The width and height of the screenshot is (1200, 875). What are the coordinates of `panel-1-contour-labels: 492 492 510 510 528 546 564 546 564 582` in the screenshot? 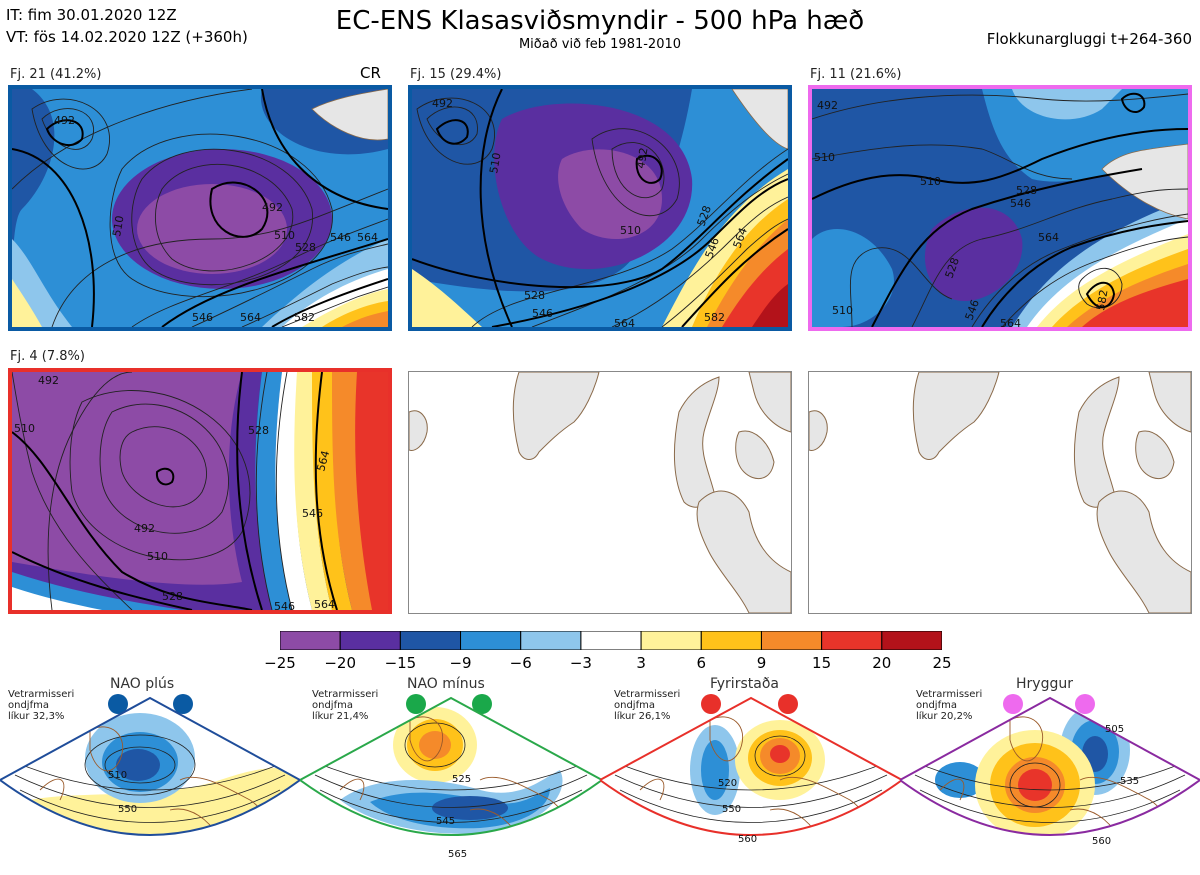 It's located at (216, 219).